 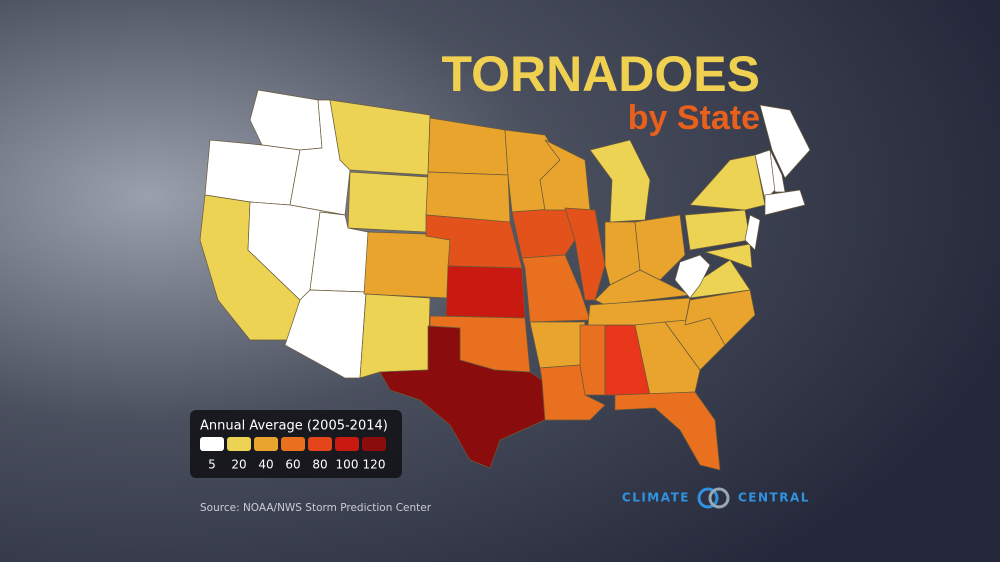 I want to click on legend-label: 5, so click(x=212, y=465).